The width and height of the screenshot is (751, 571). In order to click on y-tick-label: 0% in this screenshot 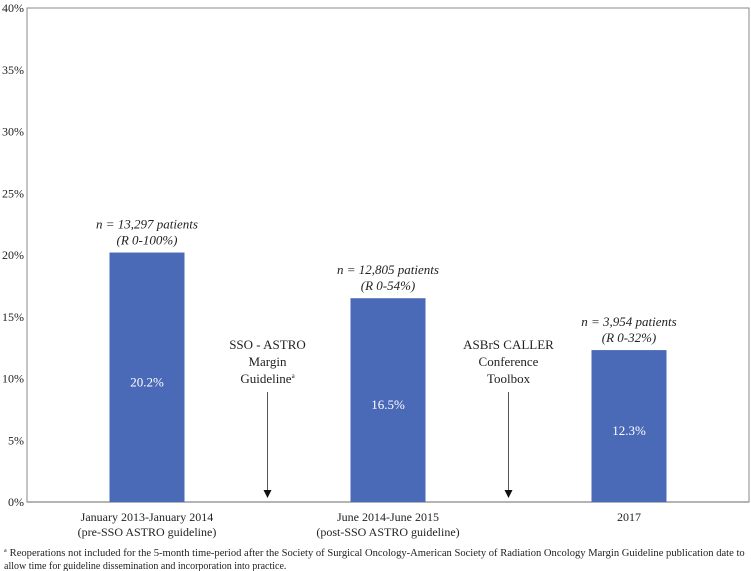, I will do `click(16, 502)`.